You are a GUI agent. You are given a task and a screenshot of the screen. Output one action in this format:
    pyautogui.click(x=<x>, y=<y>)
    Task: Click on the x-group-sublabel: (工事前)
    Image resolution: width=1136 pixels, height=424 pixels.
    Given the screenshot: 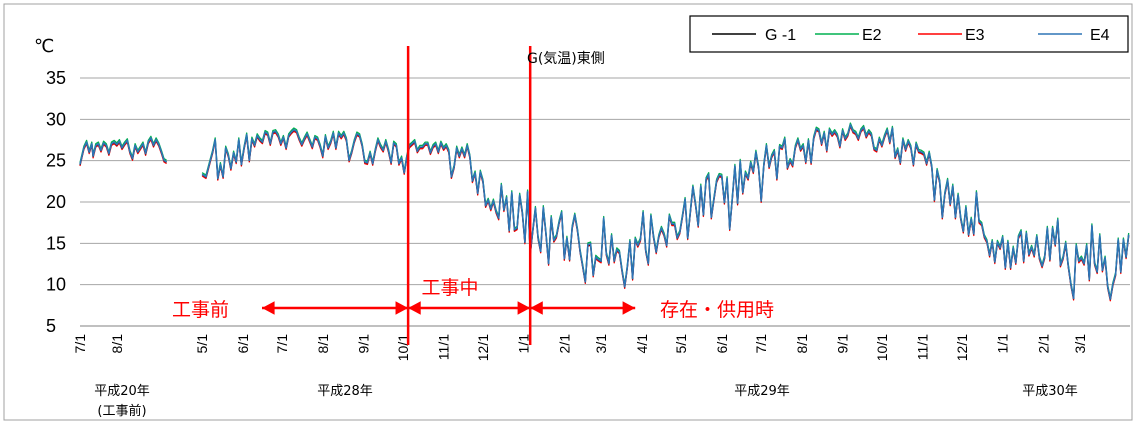 What is the action you would take?
    pyautogui.click(x=121, y=411)
    